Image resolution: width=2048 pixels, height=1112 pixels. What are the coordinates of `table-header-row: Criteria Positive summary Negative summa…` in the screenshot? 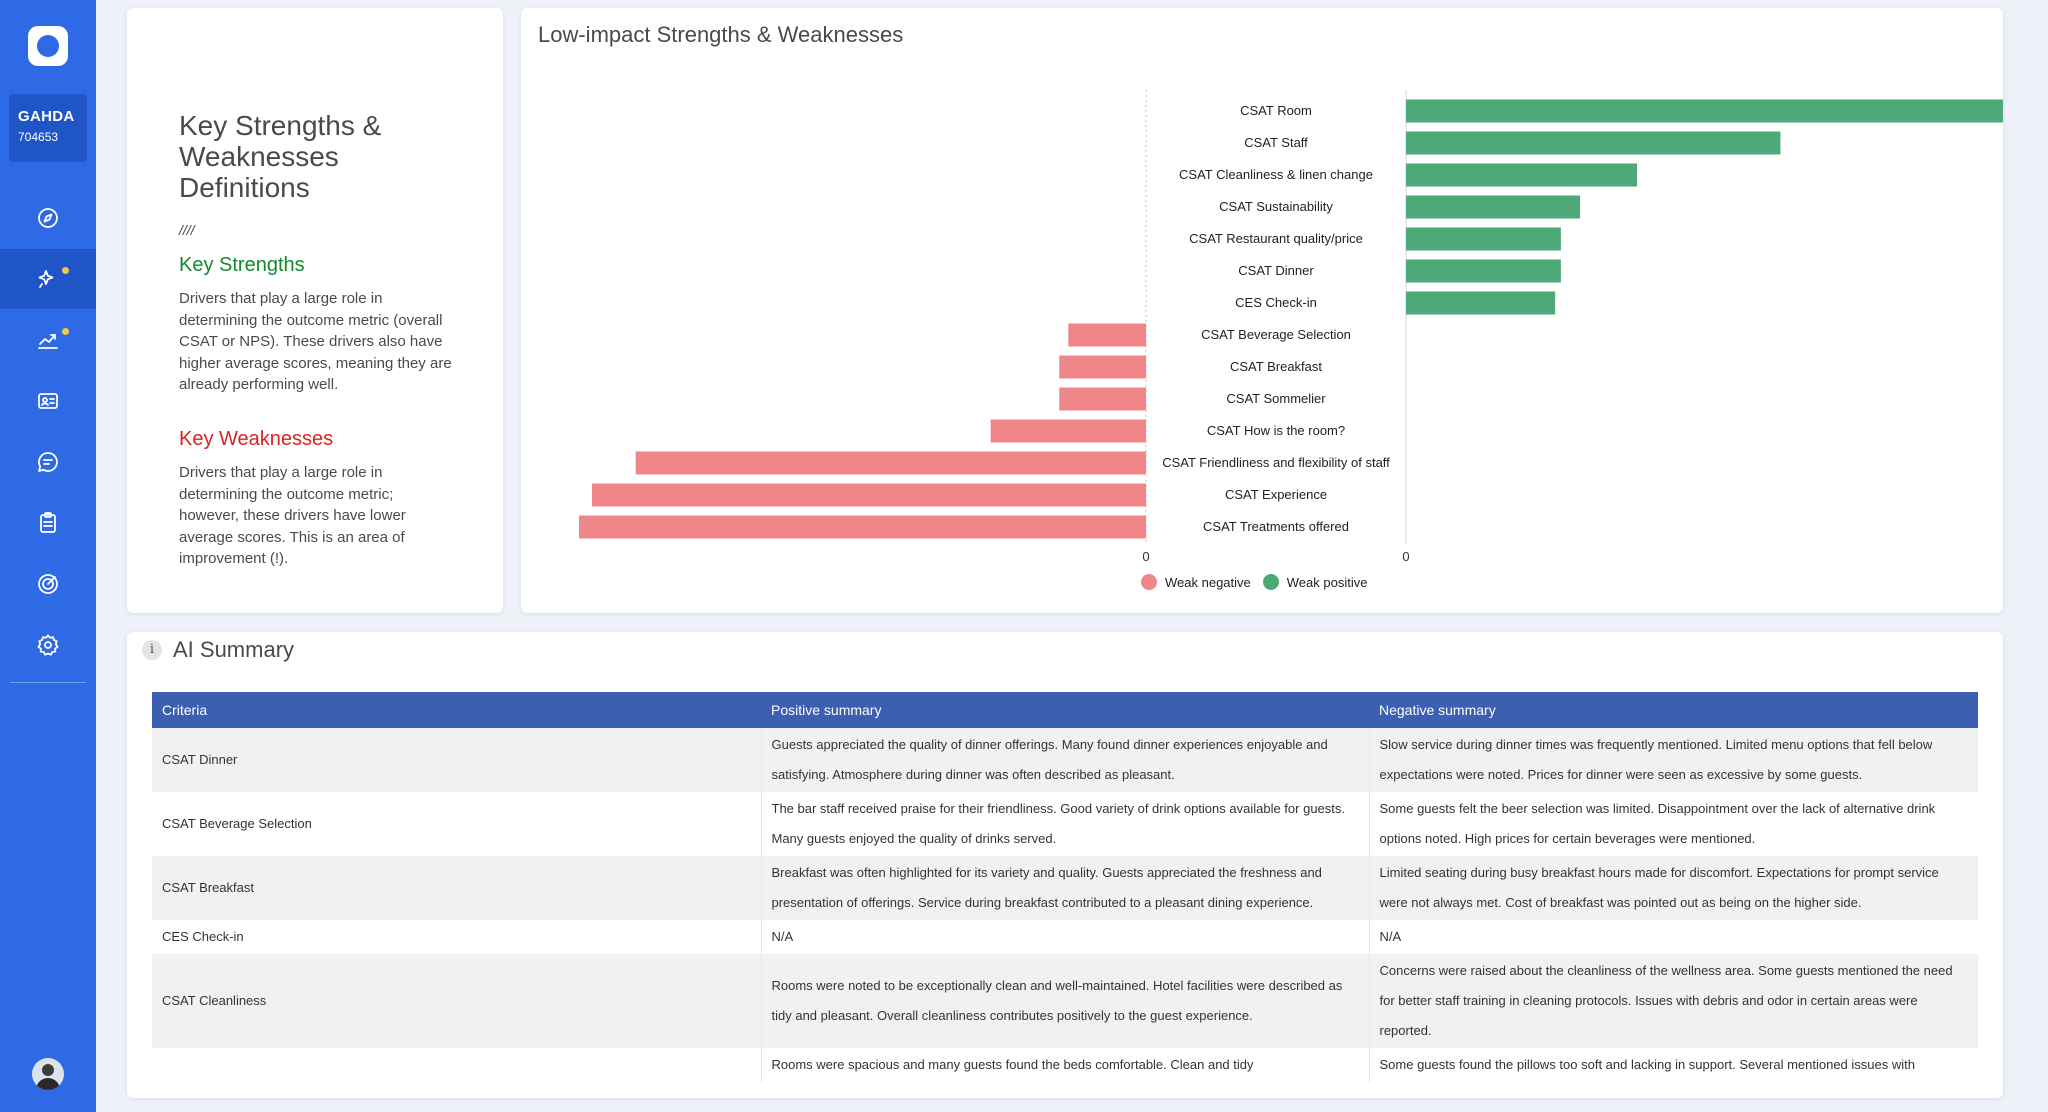 It's located at (1065, 710).